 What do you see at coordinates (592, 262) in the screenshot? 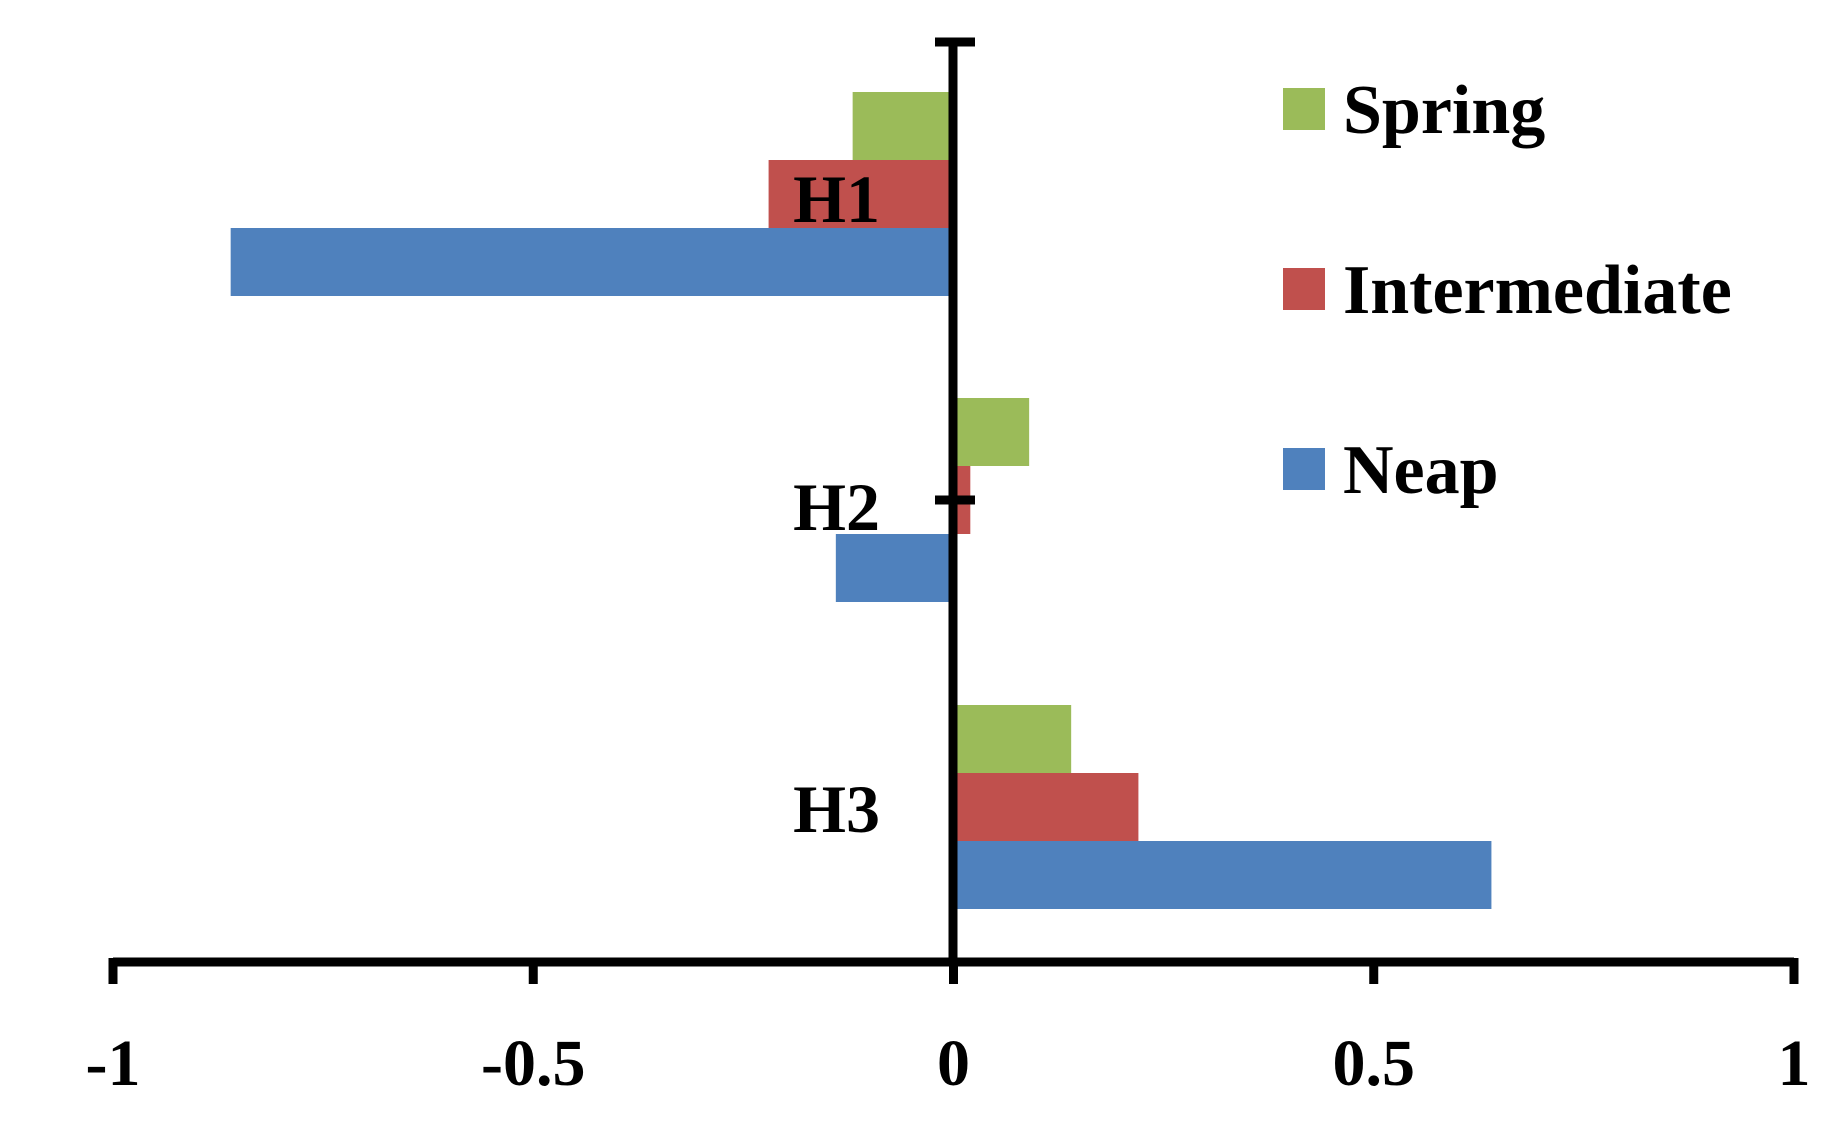
I see `bar-h1-neap` at bounding box center [592, 262].